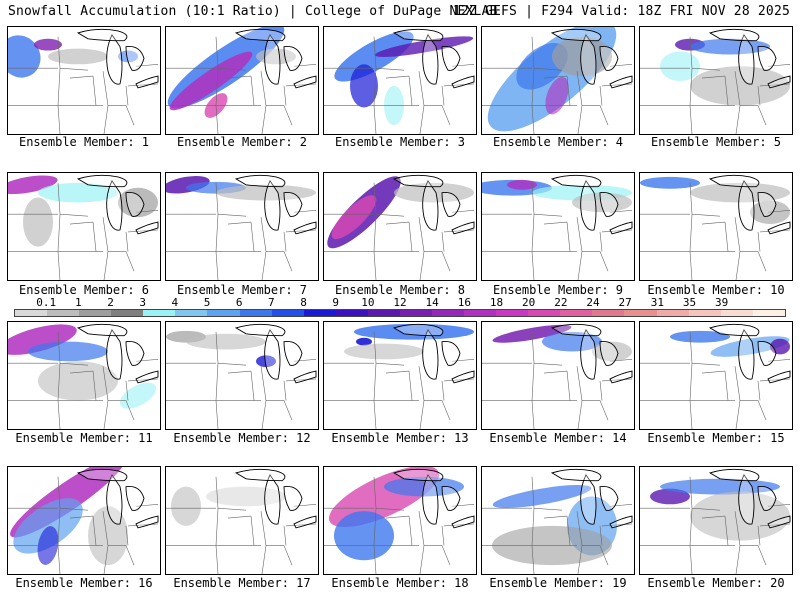 This screenshot has width=800, height=600. What do you see at coordinates (84, 142) in the screenshot?
I see `ensemble-member-label: Ensemble Member: 1` at bounding box center [84, 142].